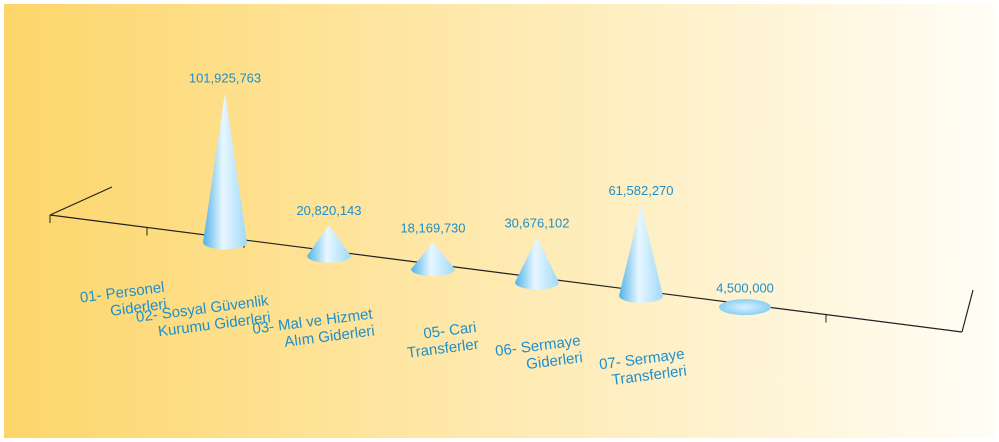  What do you see at coordinates (225, 77) in the screenshot?
I see `value-label: 101,925,763` at bounding box center [225, 77].